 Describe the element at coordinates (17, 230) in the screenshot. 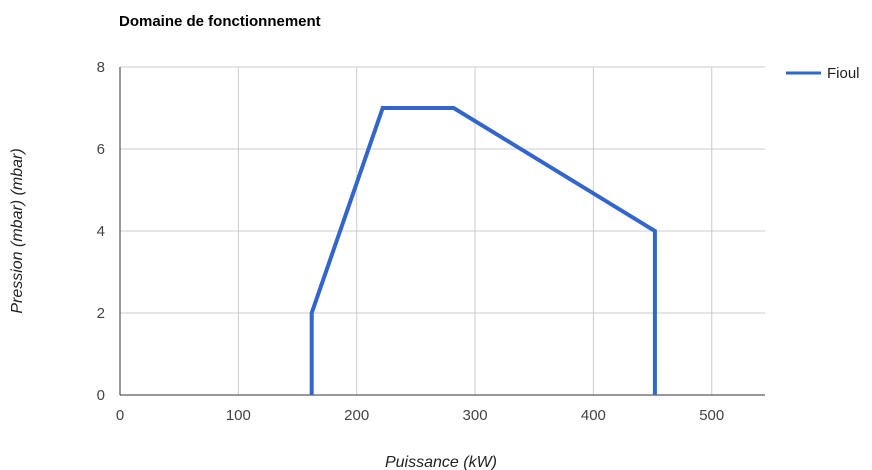

I see `y-axis-title: Pression (mbar) (mbar)` at that location.